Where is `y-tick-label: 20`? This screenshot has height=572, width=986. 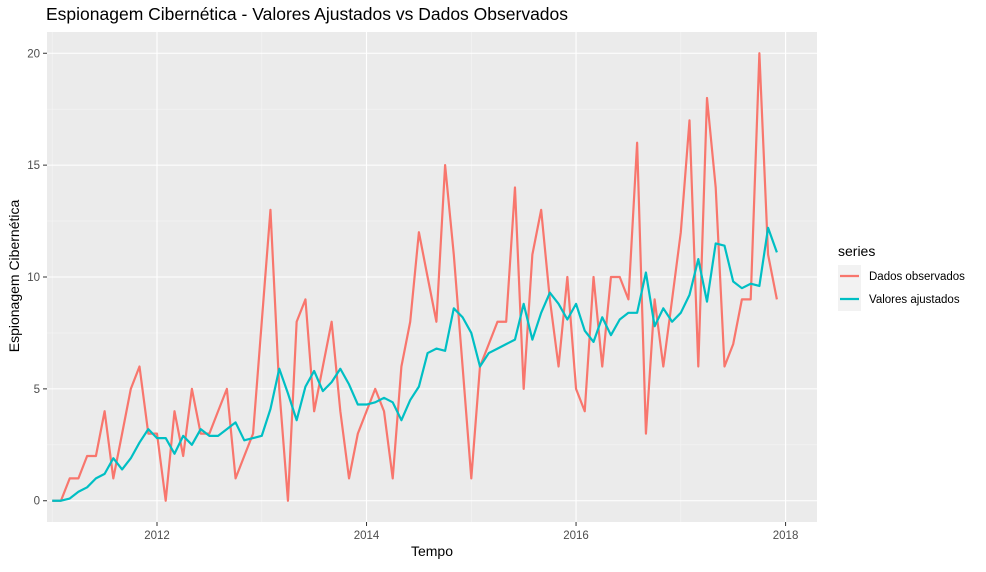 y-tick-label: 20 is located at coordinates (33, 54).